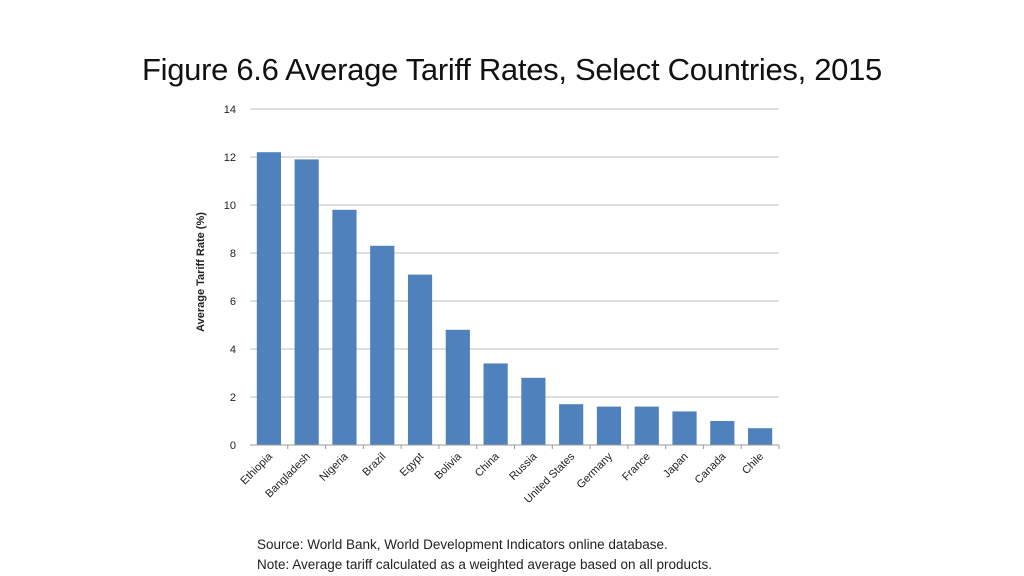 This screenshot has height=576, width=1024. I want to click on y-tick-label: 0, so click(233, 446).